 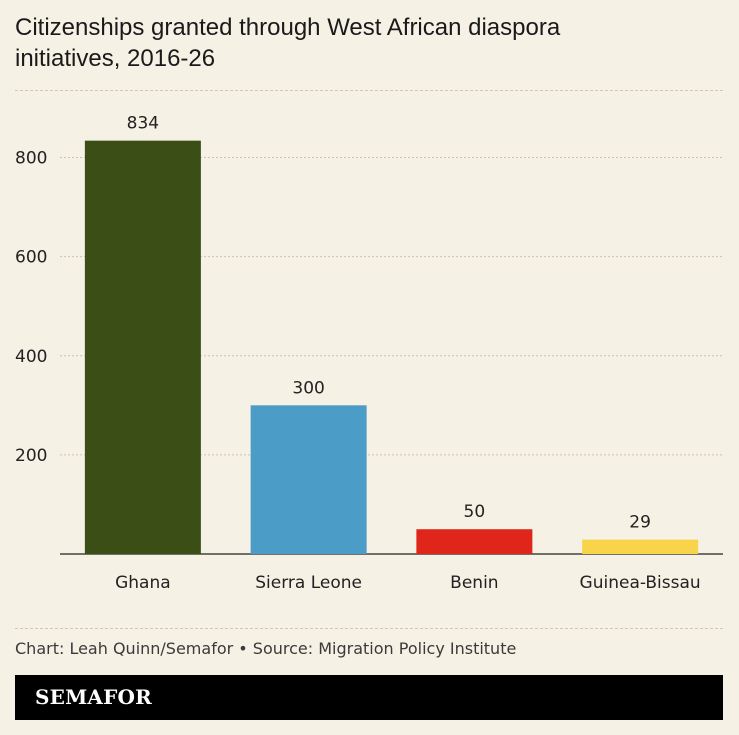 I want to click on y-tick-label: 400, so click(x=31, y=357).